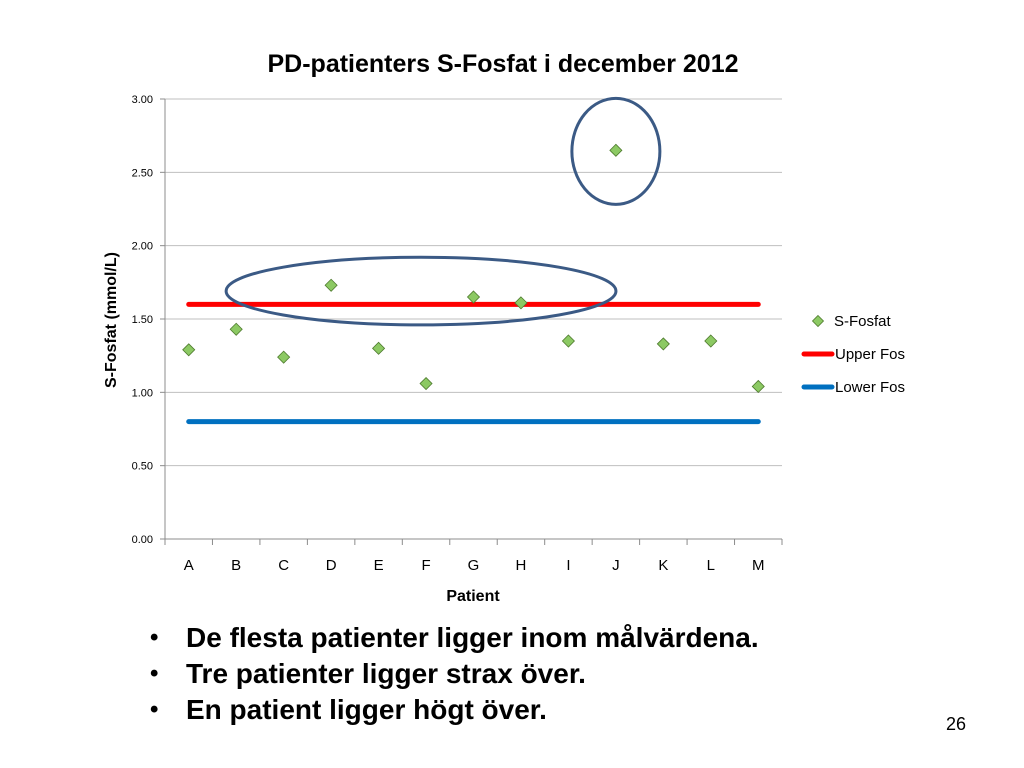 This screenshot has width=1024, height=768. Describe the element at coordinates (443, 211) in the screenshot. I see `annotations` at that location.